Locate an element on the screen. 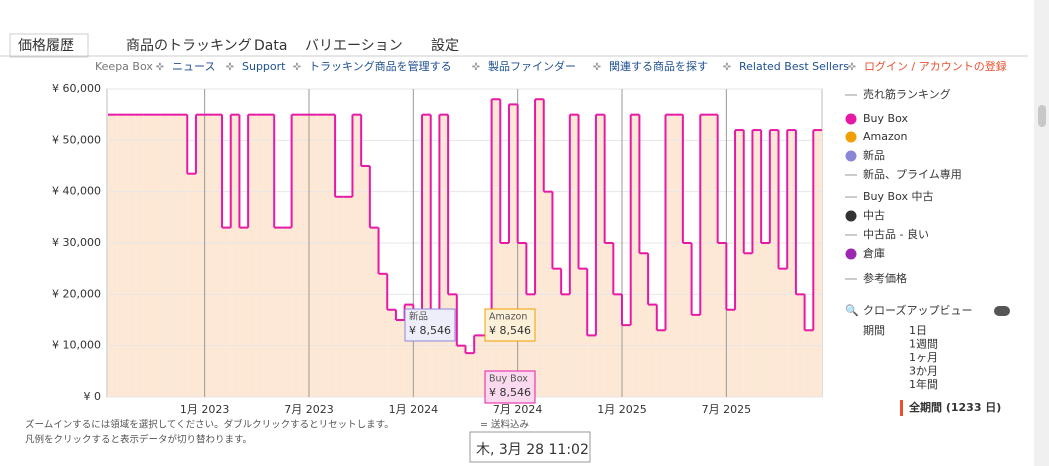 Image resolution: width=1049 pixels, height=466 pixels. nav-link: Related Best Sellers is located at coordinates (794, 66).